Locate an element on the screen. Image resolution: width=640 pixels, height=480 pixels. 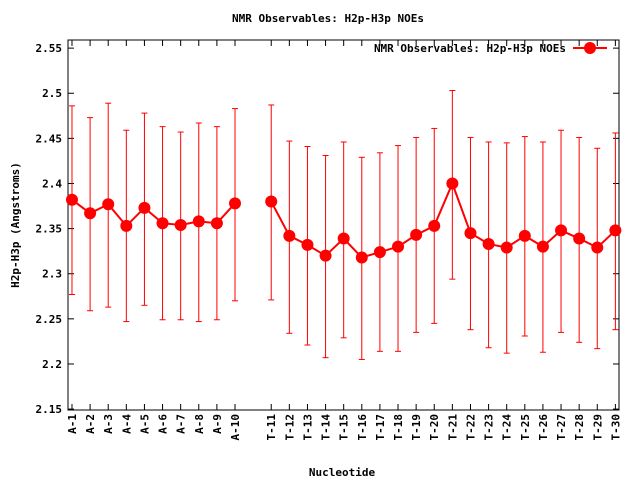
x-tick-label: T-16 is located at coordinates (362, 427).